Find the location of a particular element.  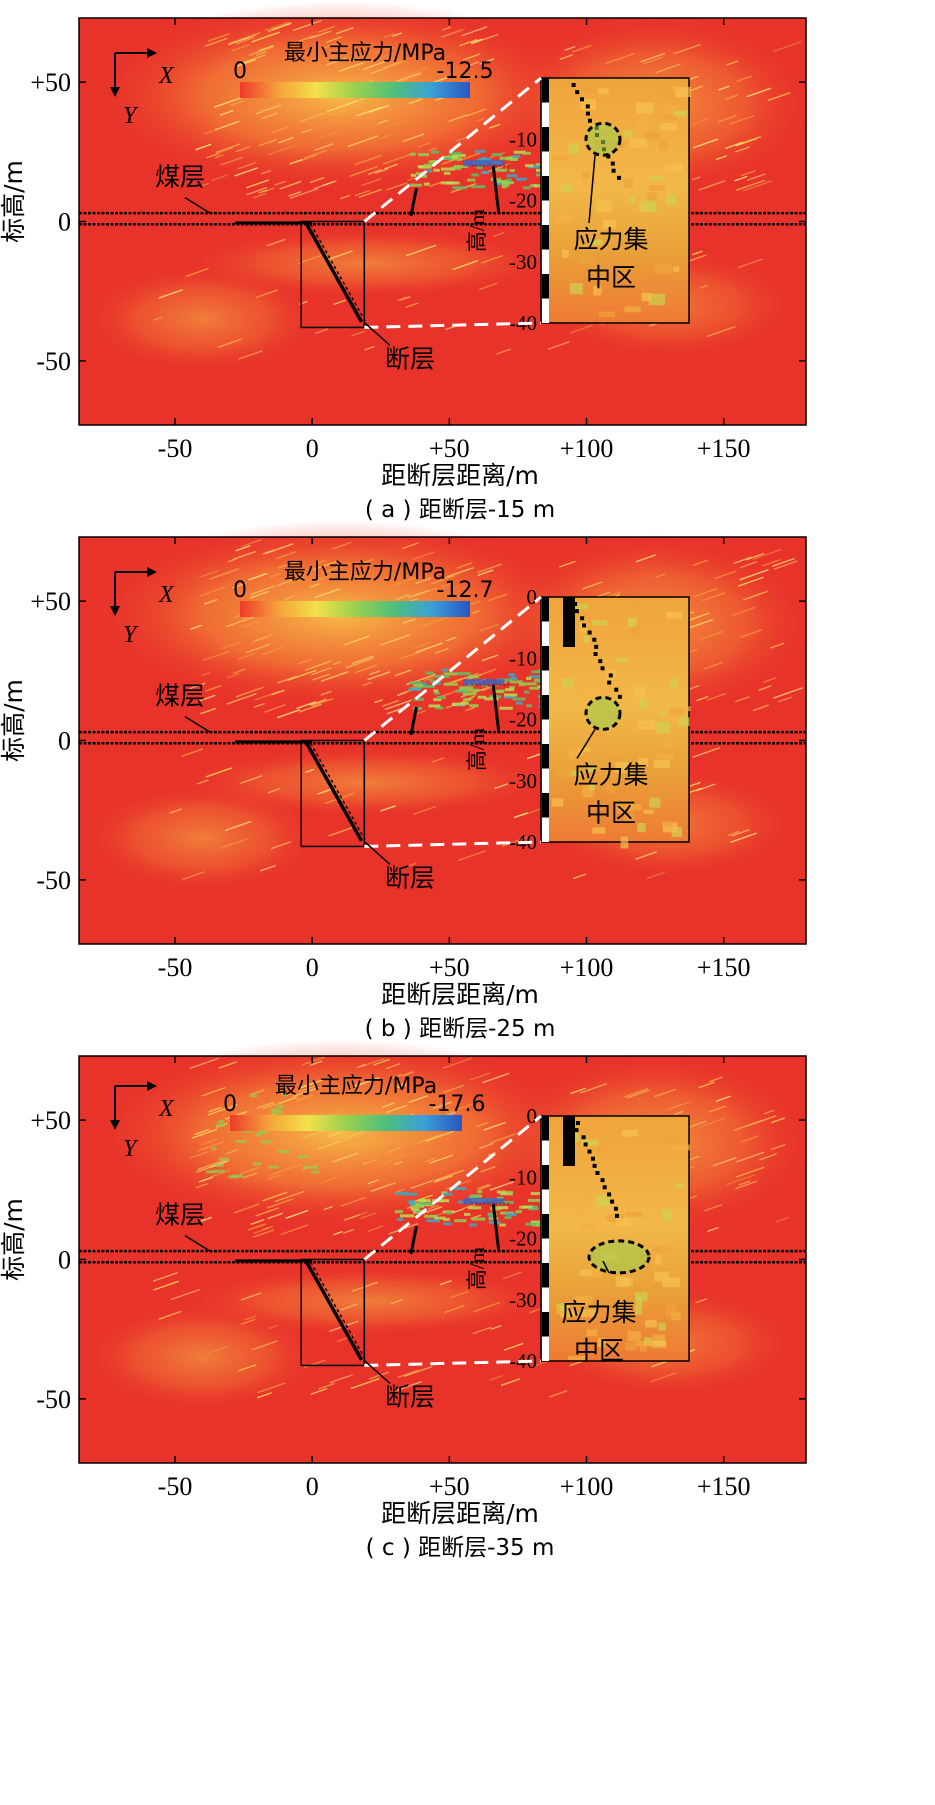

y-tick-label: 0 is located at coordinates (64, 1260).